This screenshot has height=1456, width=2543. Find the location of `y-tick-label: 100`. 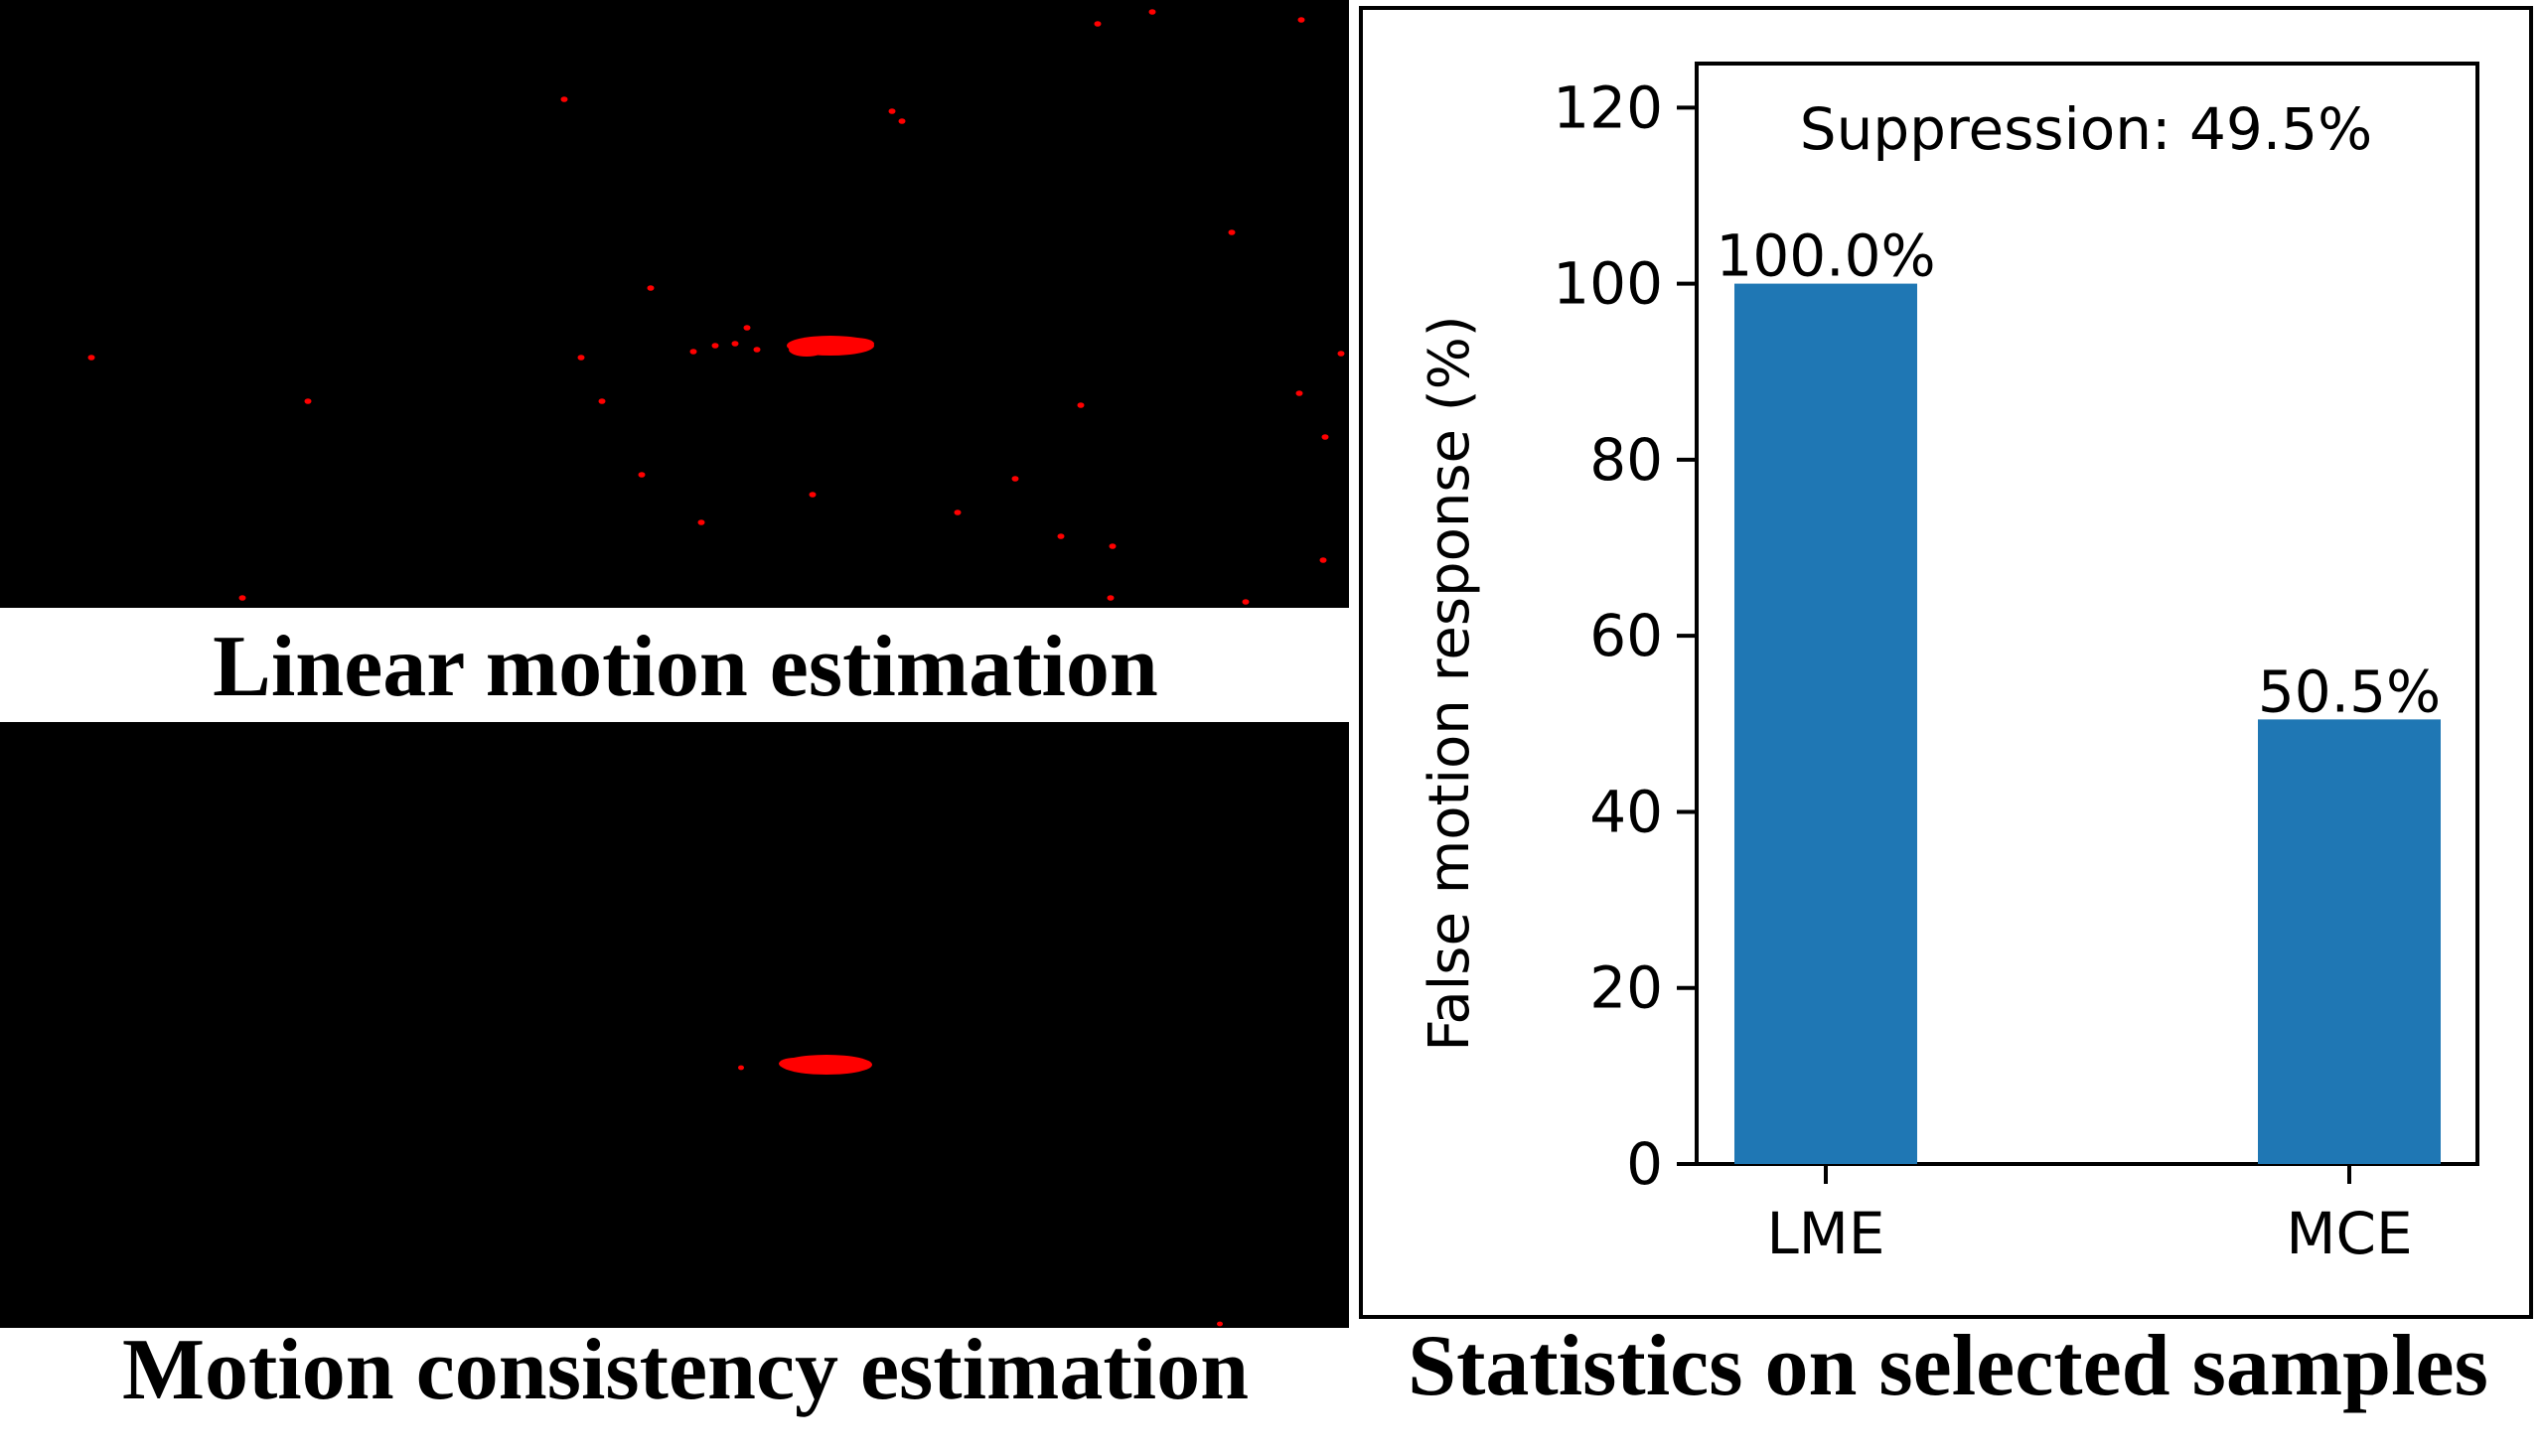

y-tick-label: 100 is located at coordinates (1608, 284).